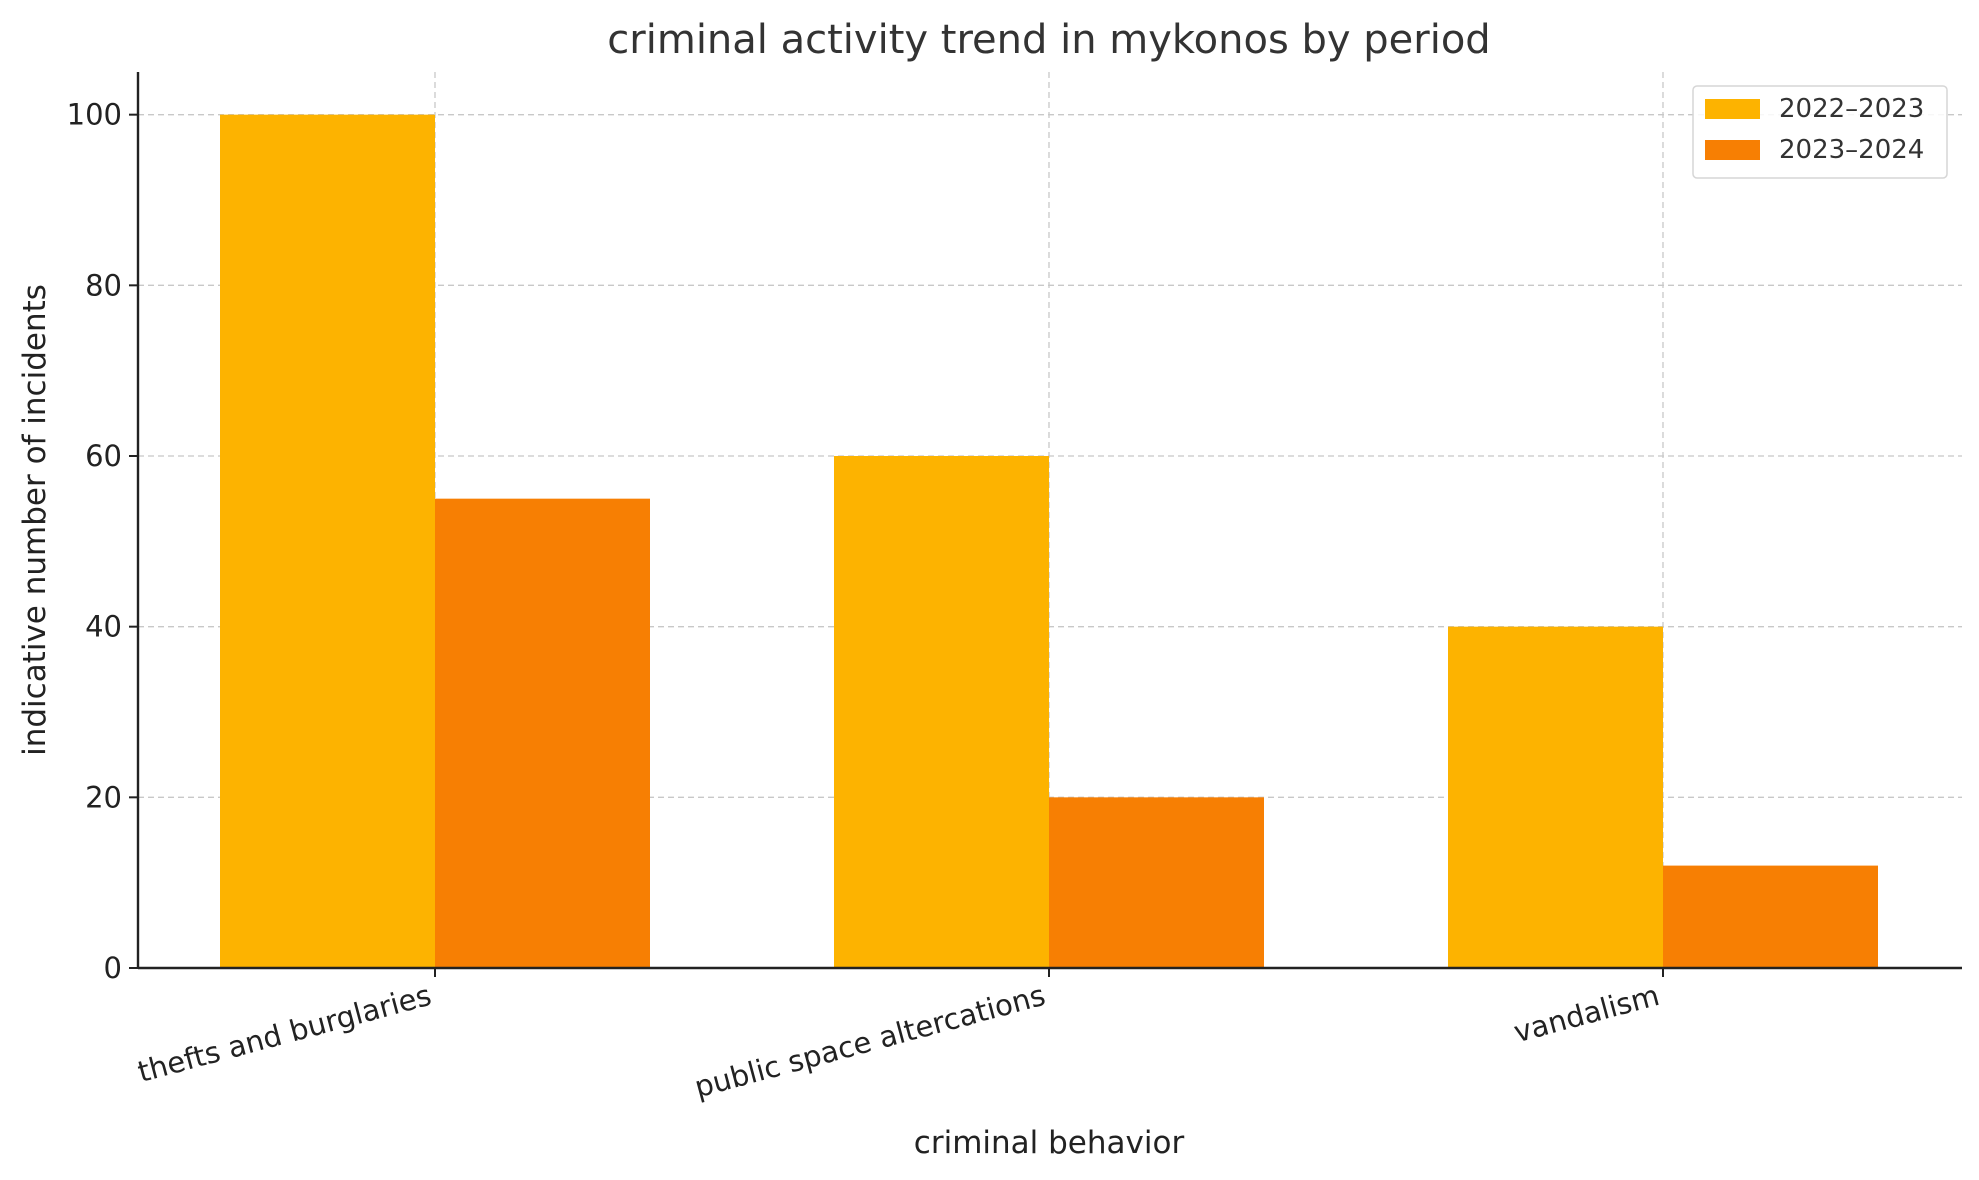  What do you see at coordinates (1820, 132) in the screenshot?
I see `legend: 2022–2023 2023–2024` at bounding box center [1820, 132].